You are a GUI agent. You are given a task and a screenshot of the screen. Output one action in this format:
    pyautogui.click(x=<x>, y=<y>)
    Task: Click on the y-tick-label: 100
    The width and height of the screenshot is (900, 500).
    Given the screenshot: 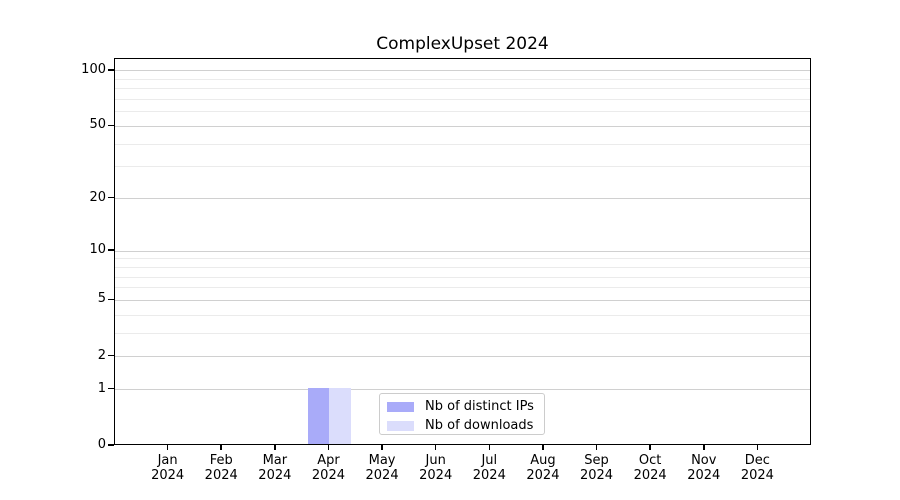 What is the action you would take?
    pyautogui.click(x=93, y=69)
    